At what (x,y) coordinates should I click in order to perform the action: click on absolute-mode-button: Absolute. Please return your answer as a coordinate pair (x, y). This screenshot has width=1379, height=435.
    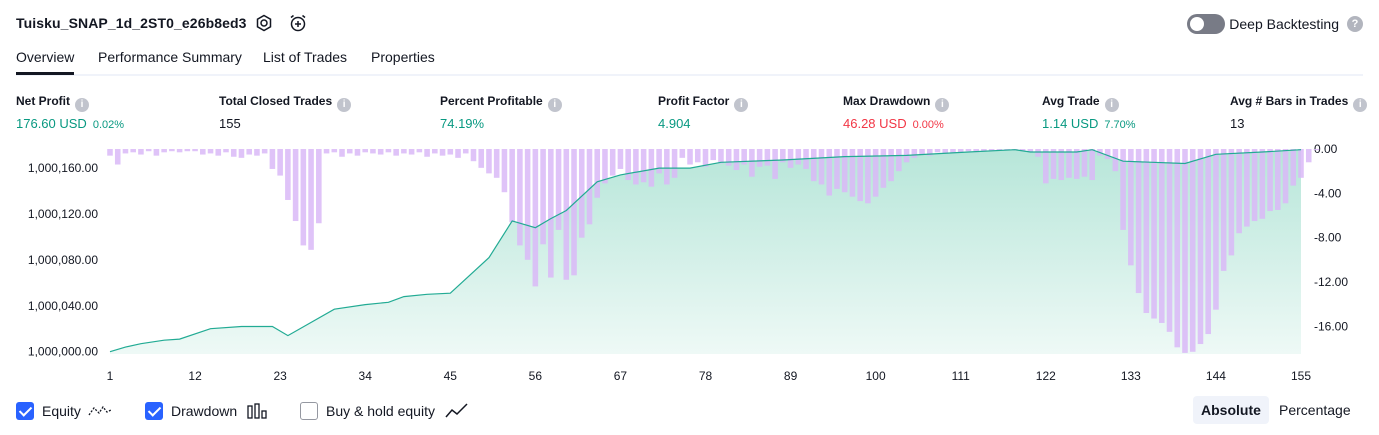
    Looking at the image, I should click on (1231, 410).